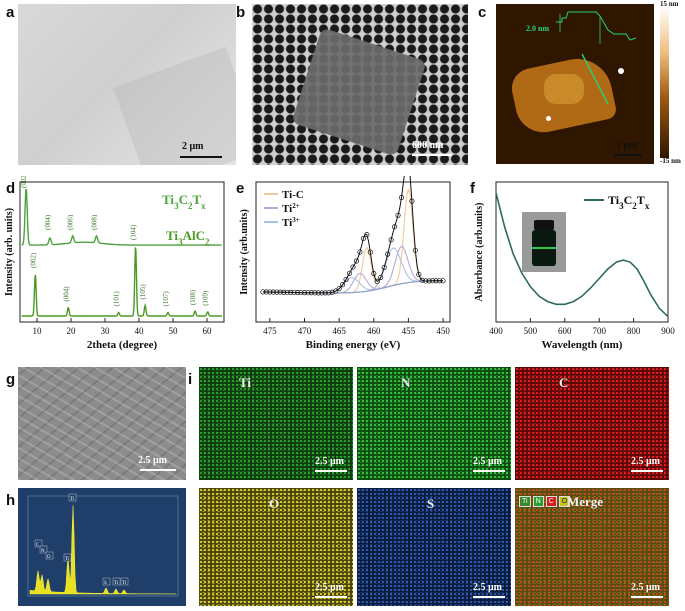 The image size is (685, 611). What do you see at coordinates (194, 235) in the screenshot?
I see `xrd-legend-ti3alc2-part: AlC` at bounding box center [194, 235].